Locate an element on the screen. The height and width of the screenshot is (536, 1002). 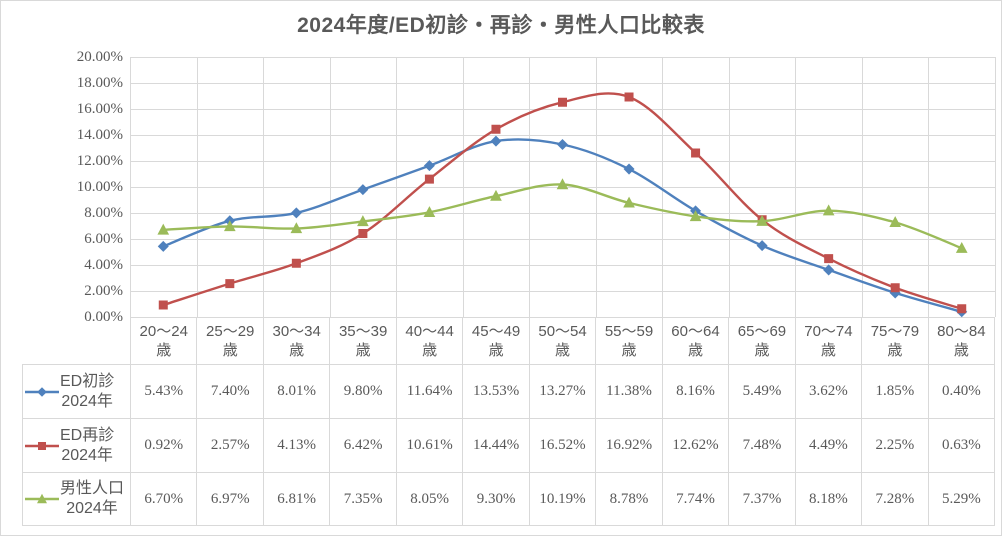
value-cell: 16.52% is located at coordinates (562, 445).